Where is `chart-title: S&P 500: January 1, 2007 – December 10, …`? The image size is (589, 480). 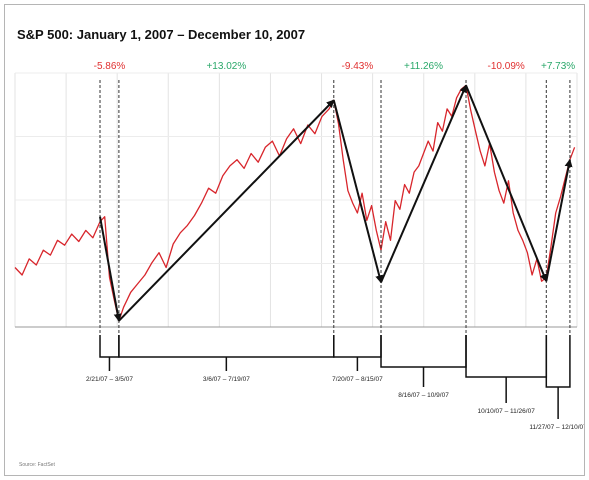 chart-title: S&P 500: January 1, 2007 – December 10, … is located at coordinates (161, 34).